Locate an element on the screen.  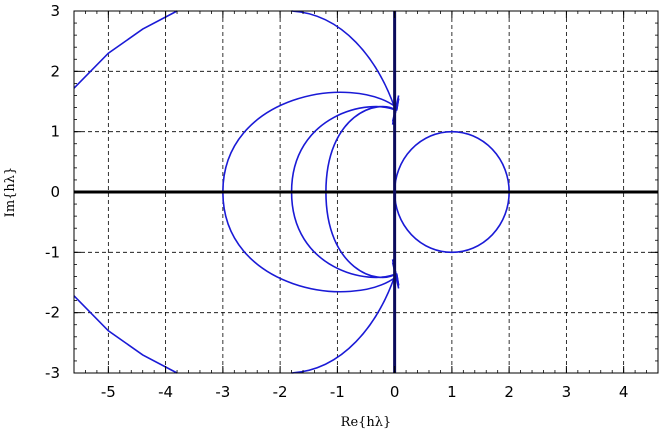
x-tick-label: 2 is located at coordinates (509, 392).